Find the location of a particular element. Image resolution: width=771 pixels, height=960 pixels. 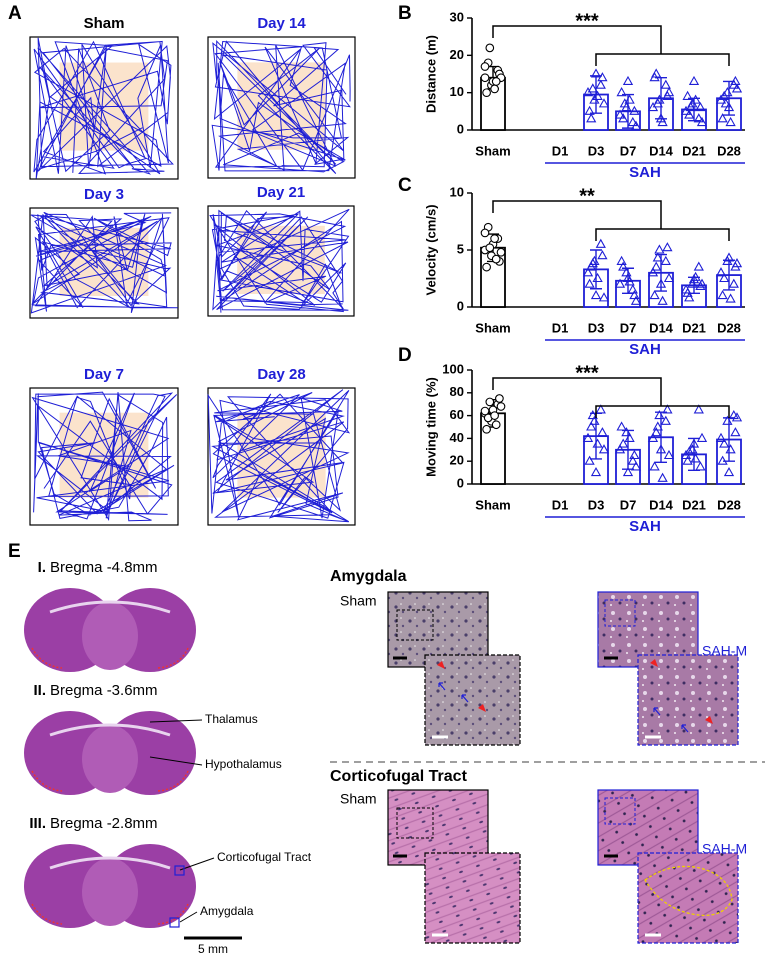

x-tick-label: D1 is located at coordinates (560, 504).